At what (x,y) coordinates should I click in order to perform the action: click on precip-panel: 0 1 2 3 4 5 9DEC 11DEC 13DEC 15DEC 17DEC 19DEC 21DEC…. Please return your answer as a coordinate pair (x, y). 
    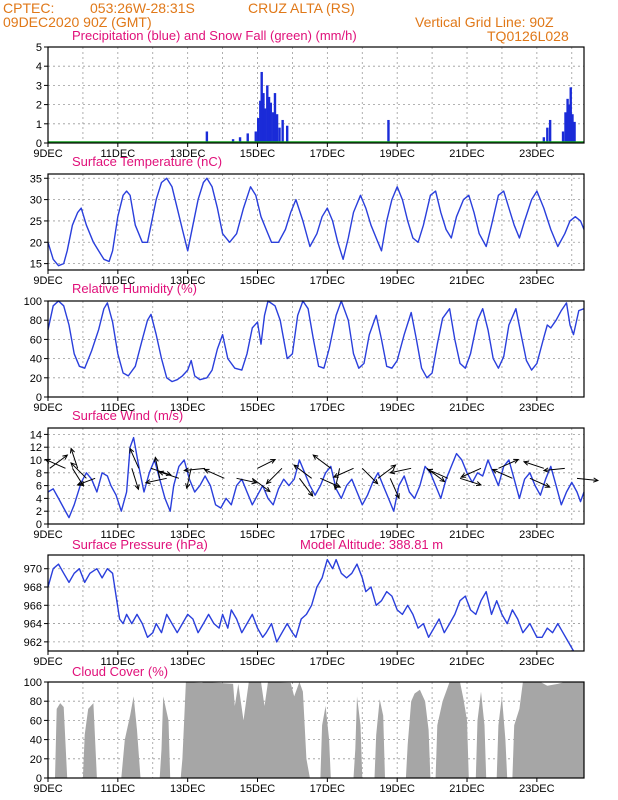
    Looking at the image, I should click on (309, 94).